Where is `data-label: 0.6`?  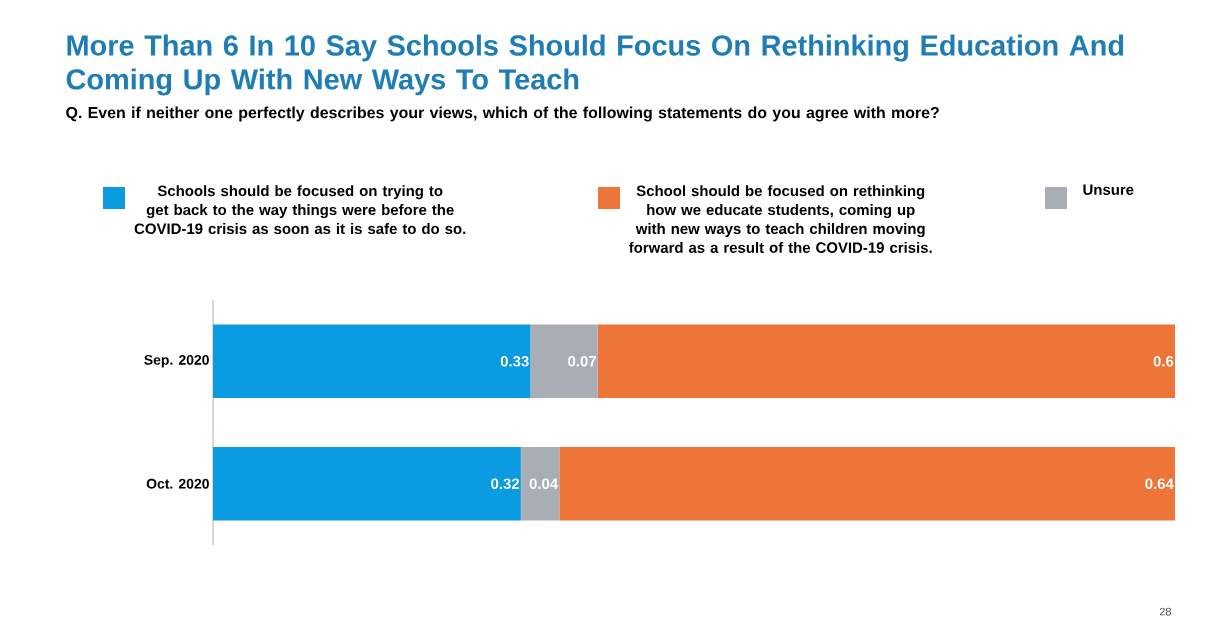
data-label: 0.6 is located at coordinates (1163, 361).